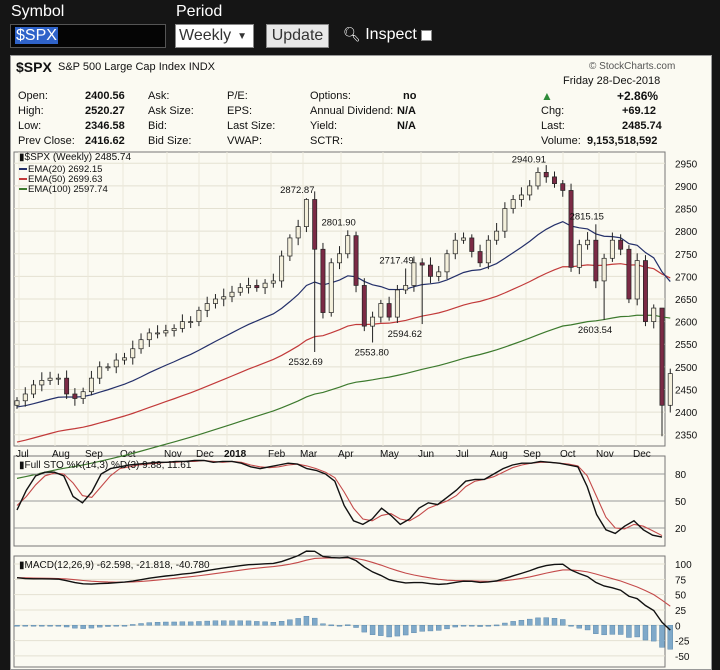 The width and height of the screenshot is (720, 670). Describe the element at coordinates (61, 454) in the screenshot. I see `x-tick-label: Aug` at that location.